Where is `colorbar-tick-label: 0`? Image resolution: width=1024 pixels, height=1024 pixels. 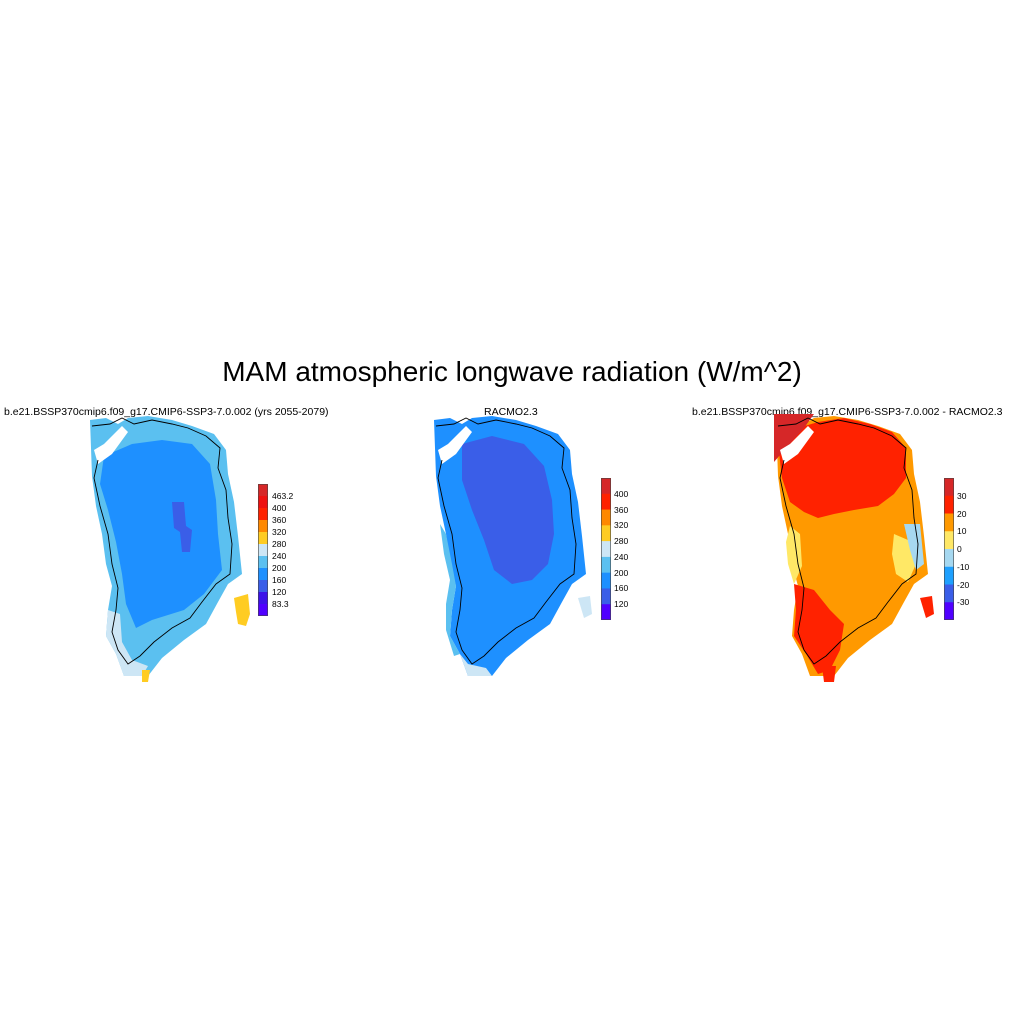
colorbar-tick-label: 0 is located at coordinates (959, 549).